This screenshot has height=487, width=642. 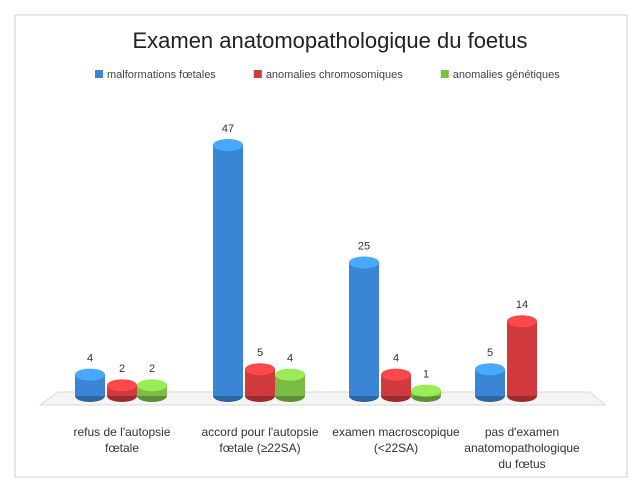 I want to click on chart-title: Examen anatomopathologique du foetus, so click(x=329, y=40).